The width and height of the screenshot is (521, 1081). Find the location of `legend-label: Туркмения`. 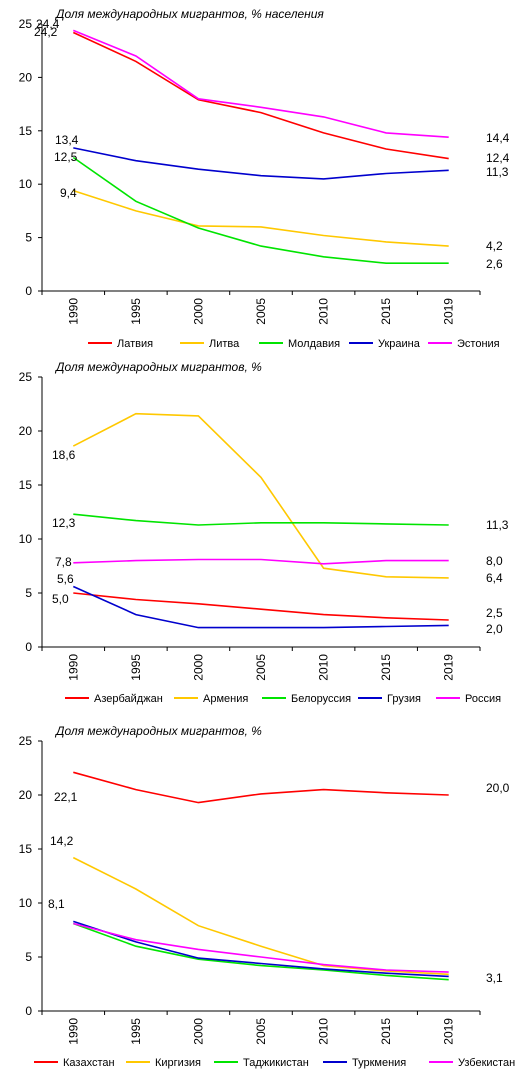

legend-label: Туркмения is located at coordinates (379, 1063).